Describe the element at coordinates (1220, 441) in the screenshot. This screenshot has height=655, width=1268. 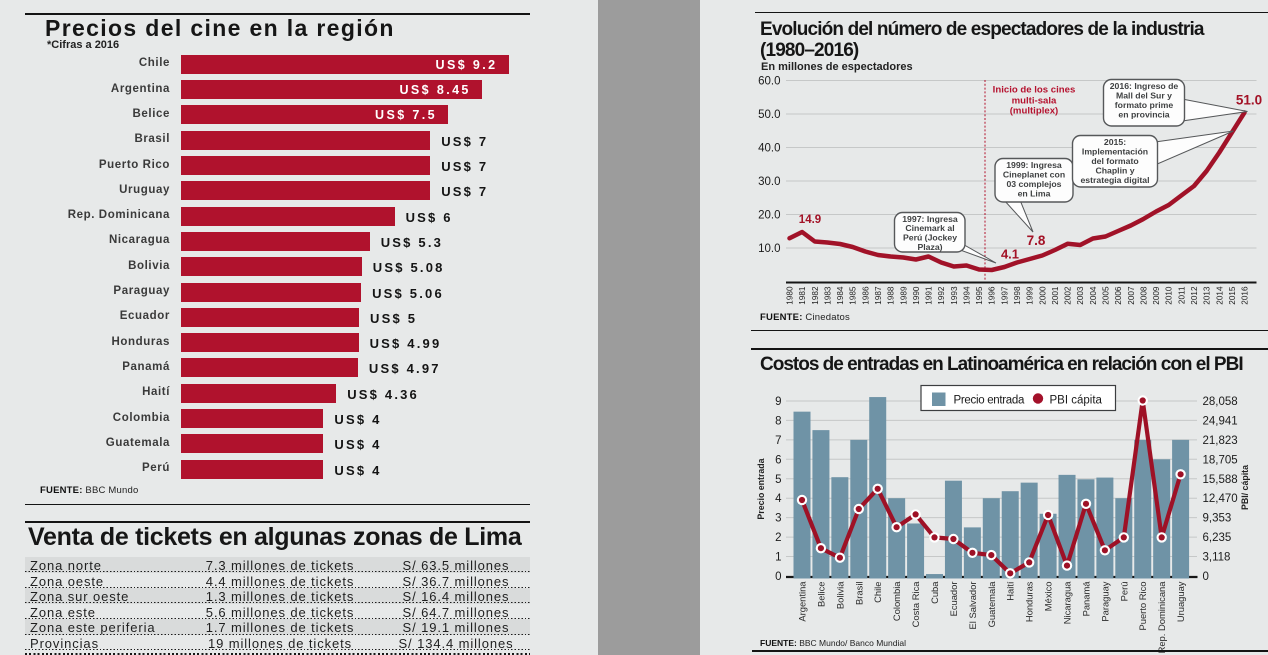
I see `svg-text: 21,823` at that location.